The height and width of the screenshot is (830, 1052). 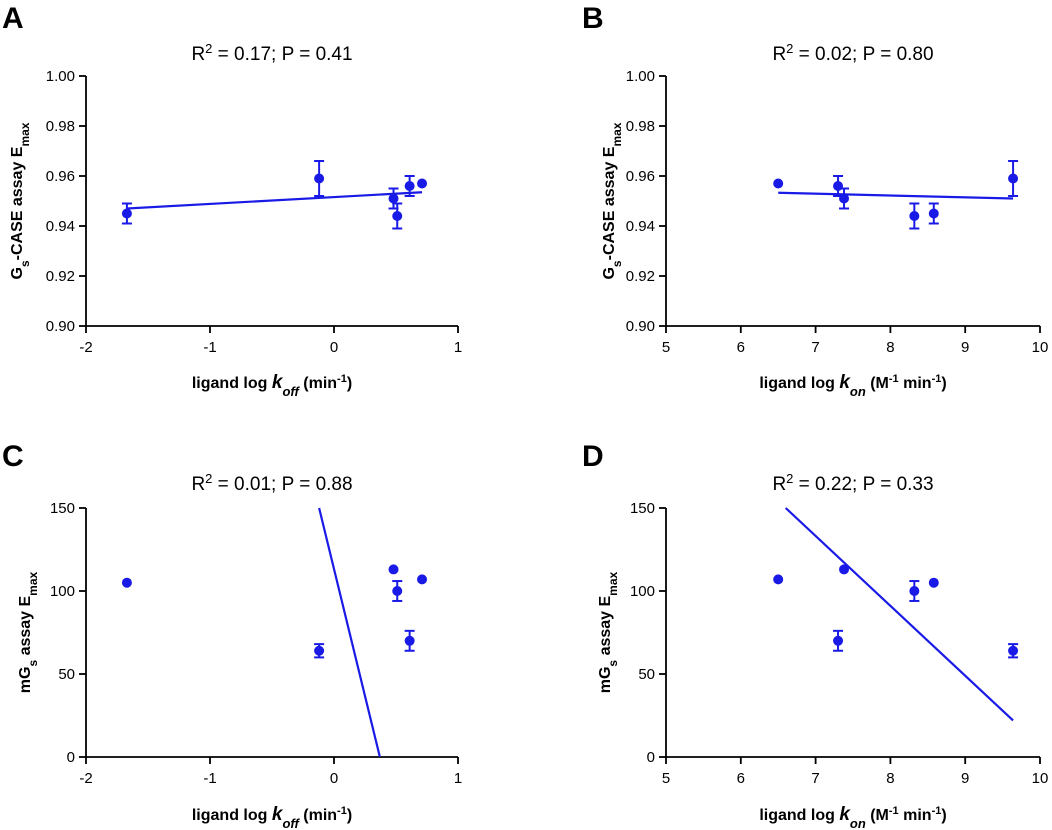 I want to click on x-tick-label: -1, so click(x=209, y=347).